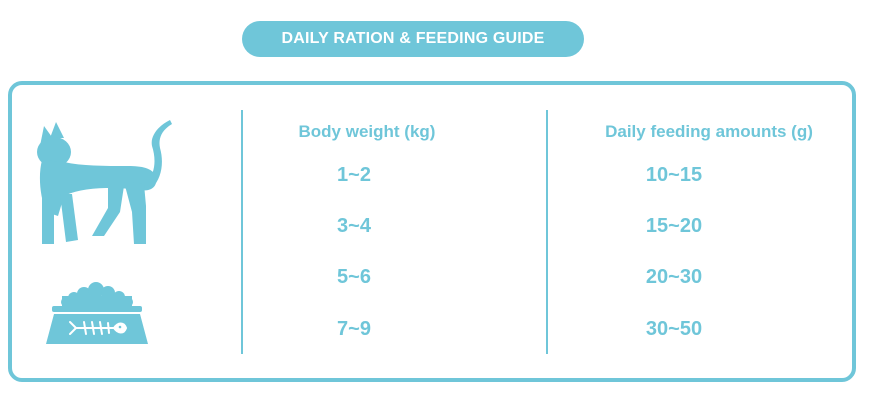 The width and height of the screenshot is (875, 404). Describe the element at coordinates (354, 329) in the screenshot. I see `weight-cell: 7~9` at that location.